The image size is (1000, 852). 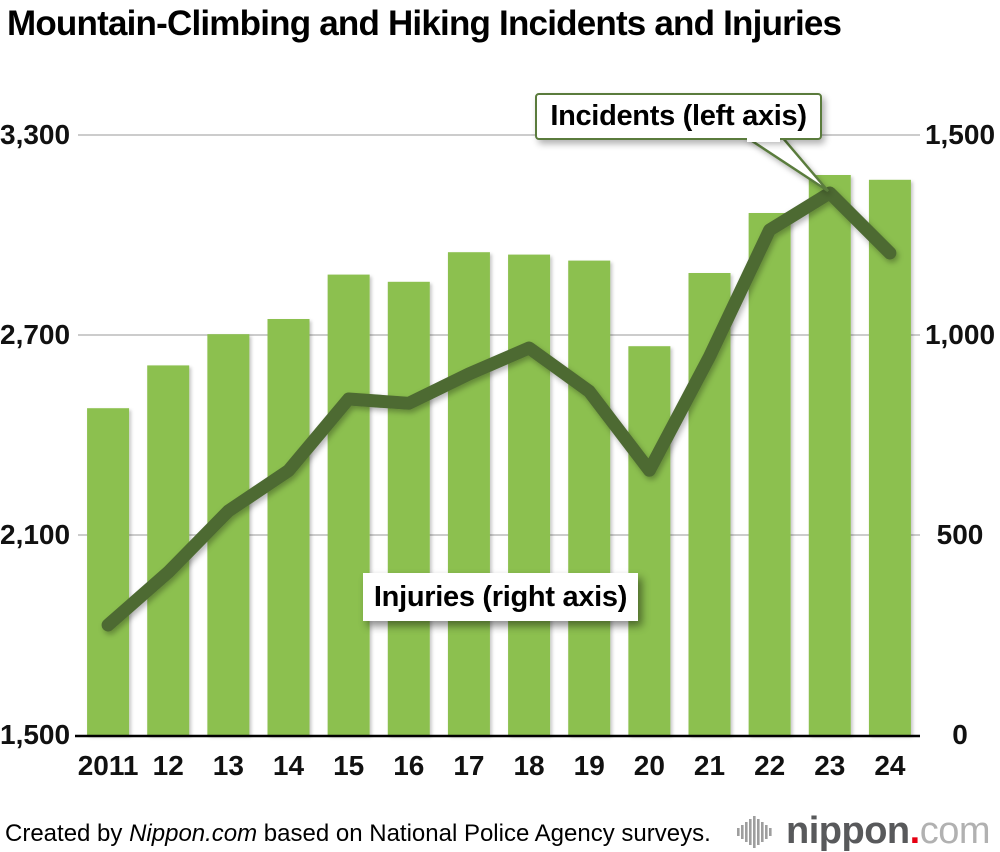 I want to click on x-axis-tick-year: 16, so click(x=409, y=765).